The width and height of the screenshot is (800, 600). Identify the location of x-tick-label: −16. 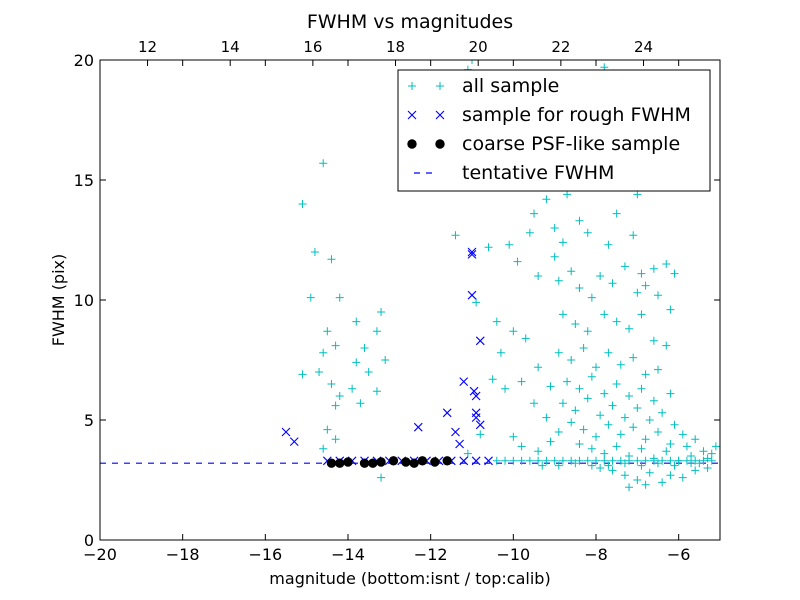
(265, 554).